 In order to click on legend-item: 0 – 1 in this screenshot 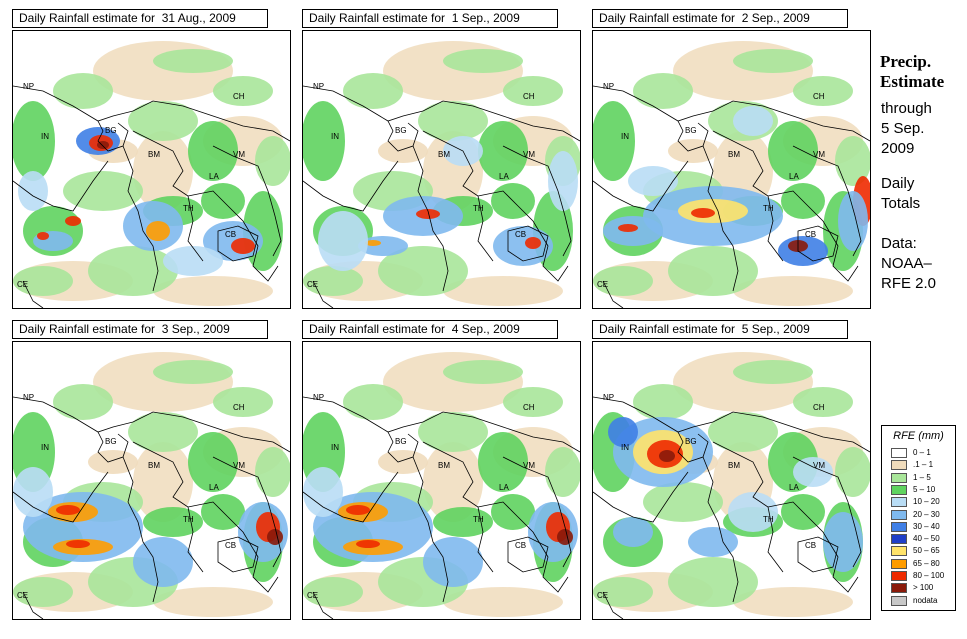, I will do `click(922, 453)`.